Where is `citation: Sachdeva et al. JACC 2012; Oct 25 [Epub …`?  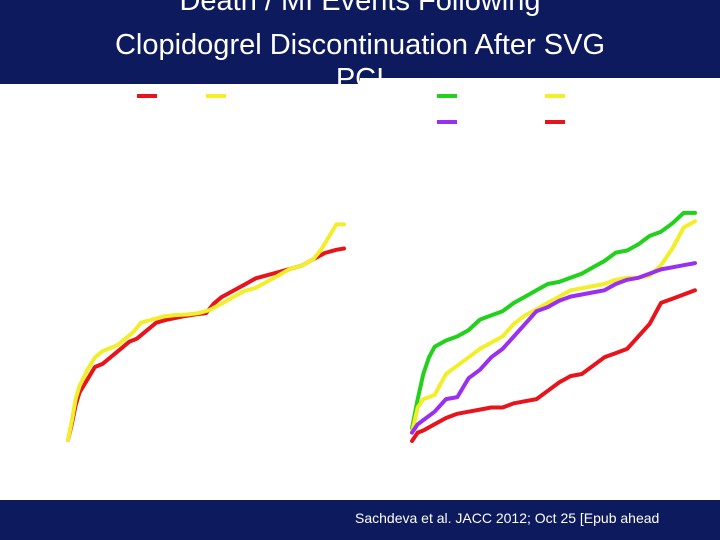
citation: Sachdeva et al. JACC 2012; Oct 25 [Epub … is located at coordinates (507, 518).